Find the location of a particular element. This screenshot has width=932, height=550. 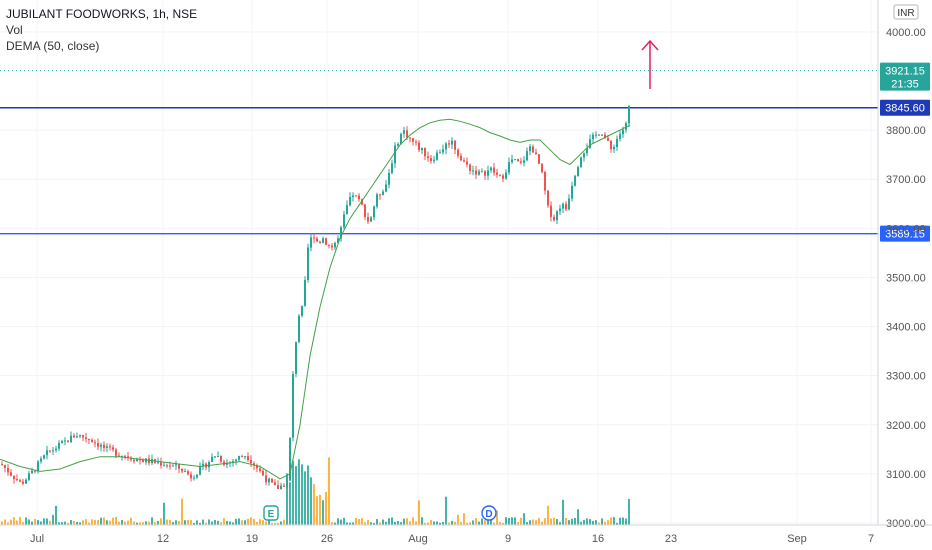

level-price-tag is located at coordinates (905, 107).